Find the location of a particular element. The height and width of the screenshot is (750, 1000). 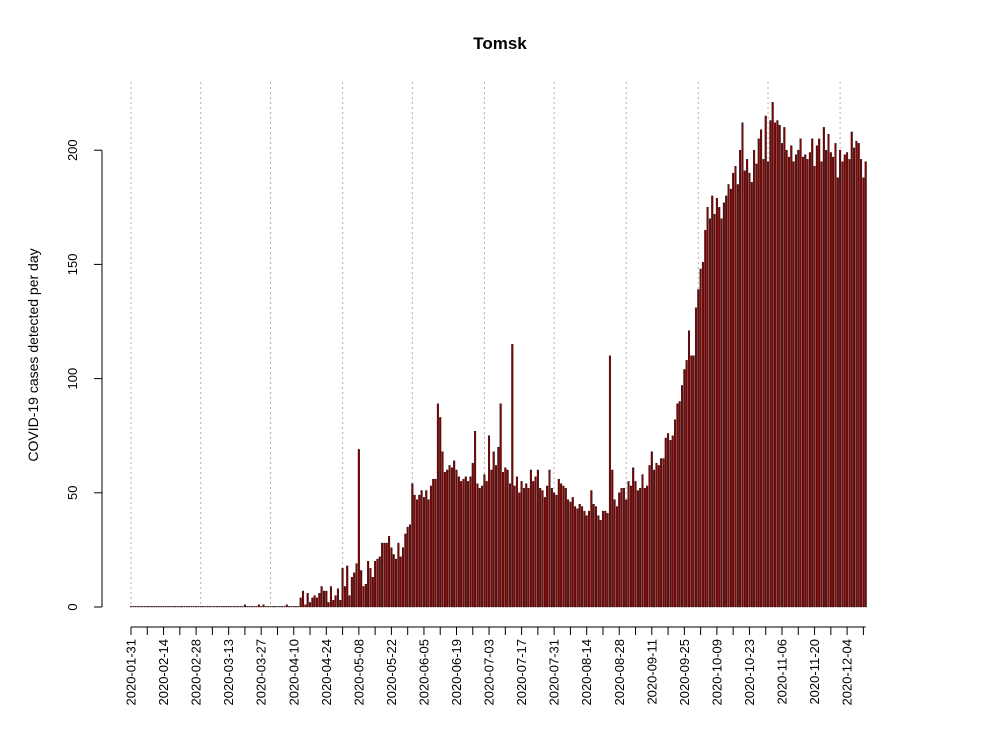

y-tick-label: 150 is located at coordinates (72, 265).